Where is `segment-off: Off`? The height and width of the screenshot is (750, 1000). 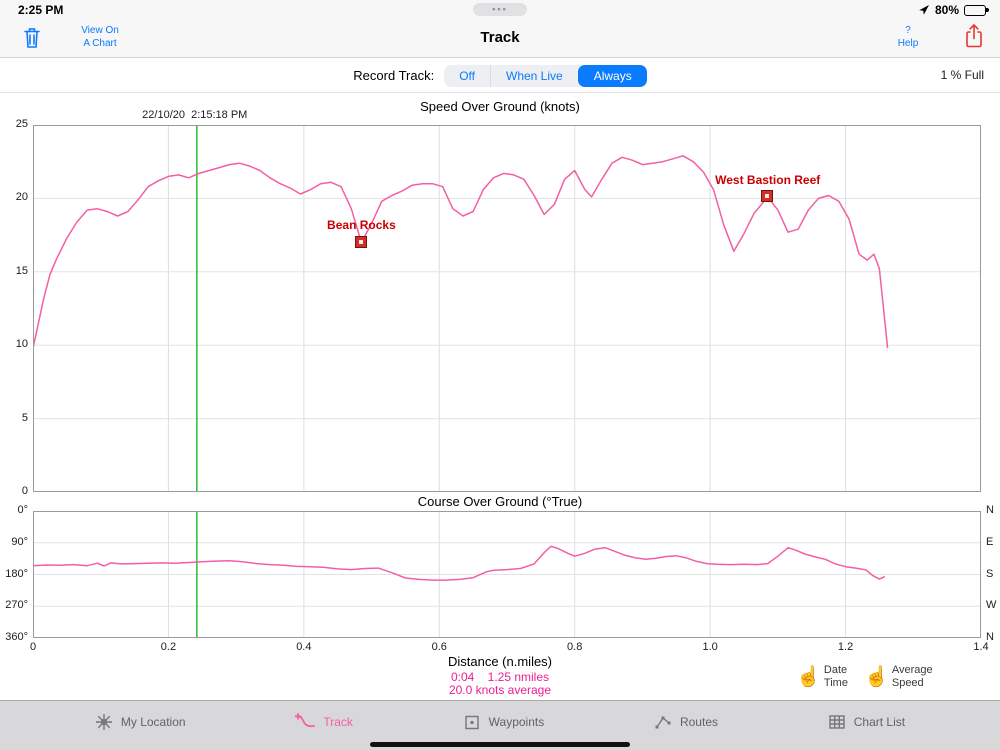
segment-off: Off is located at coordinates (467, 75).